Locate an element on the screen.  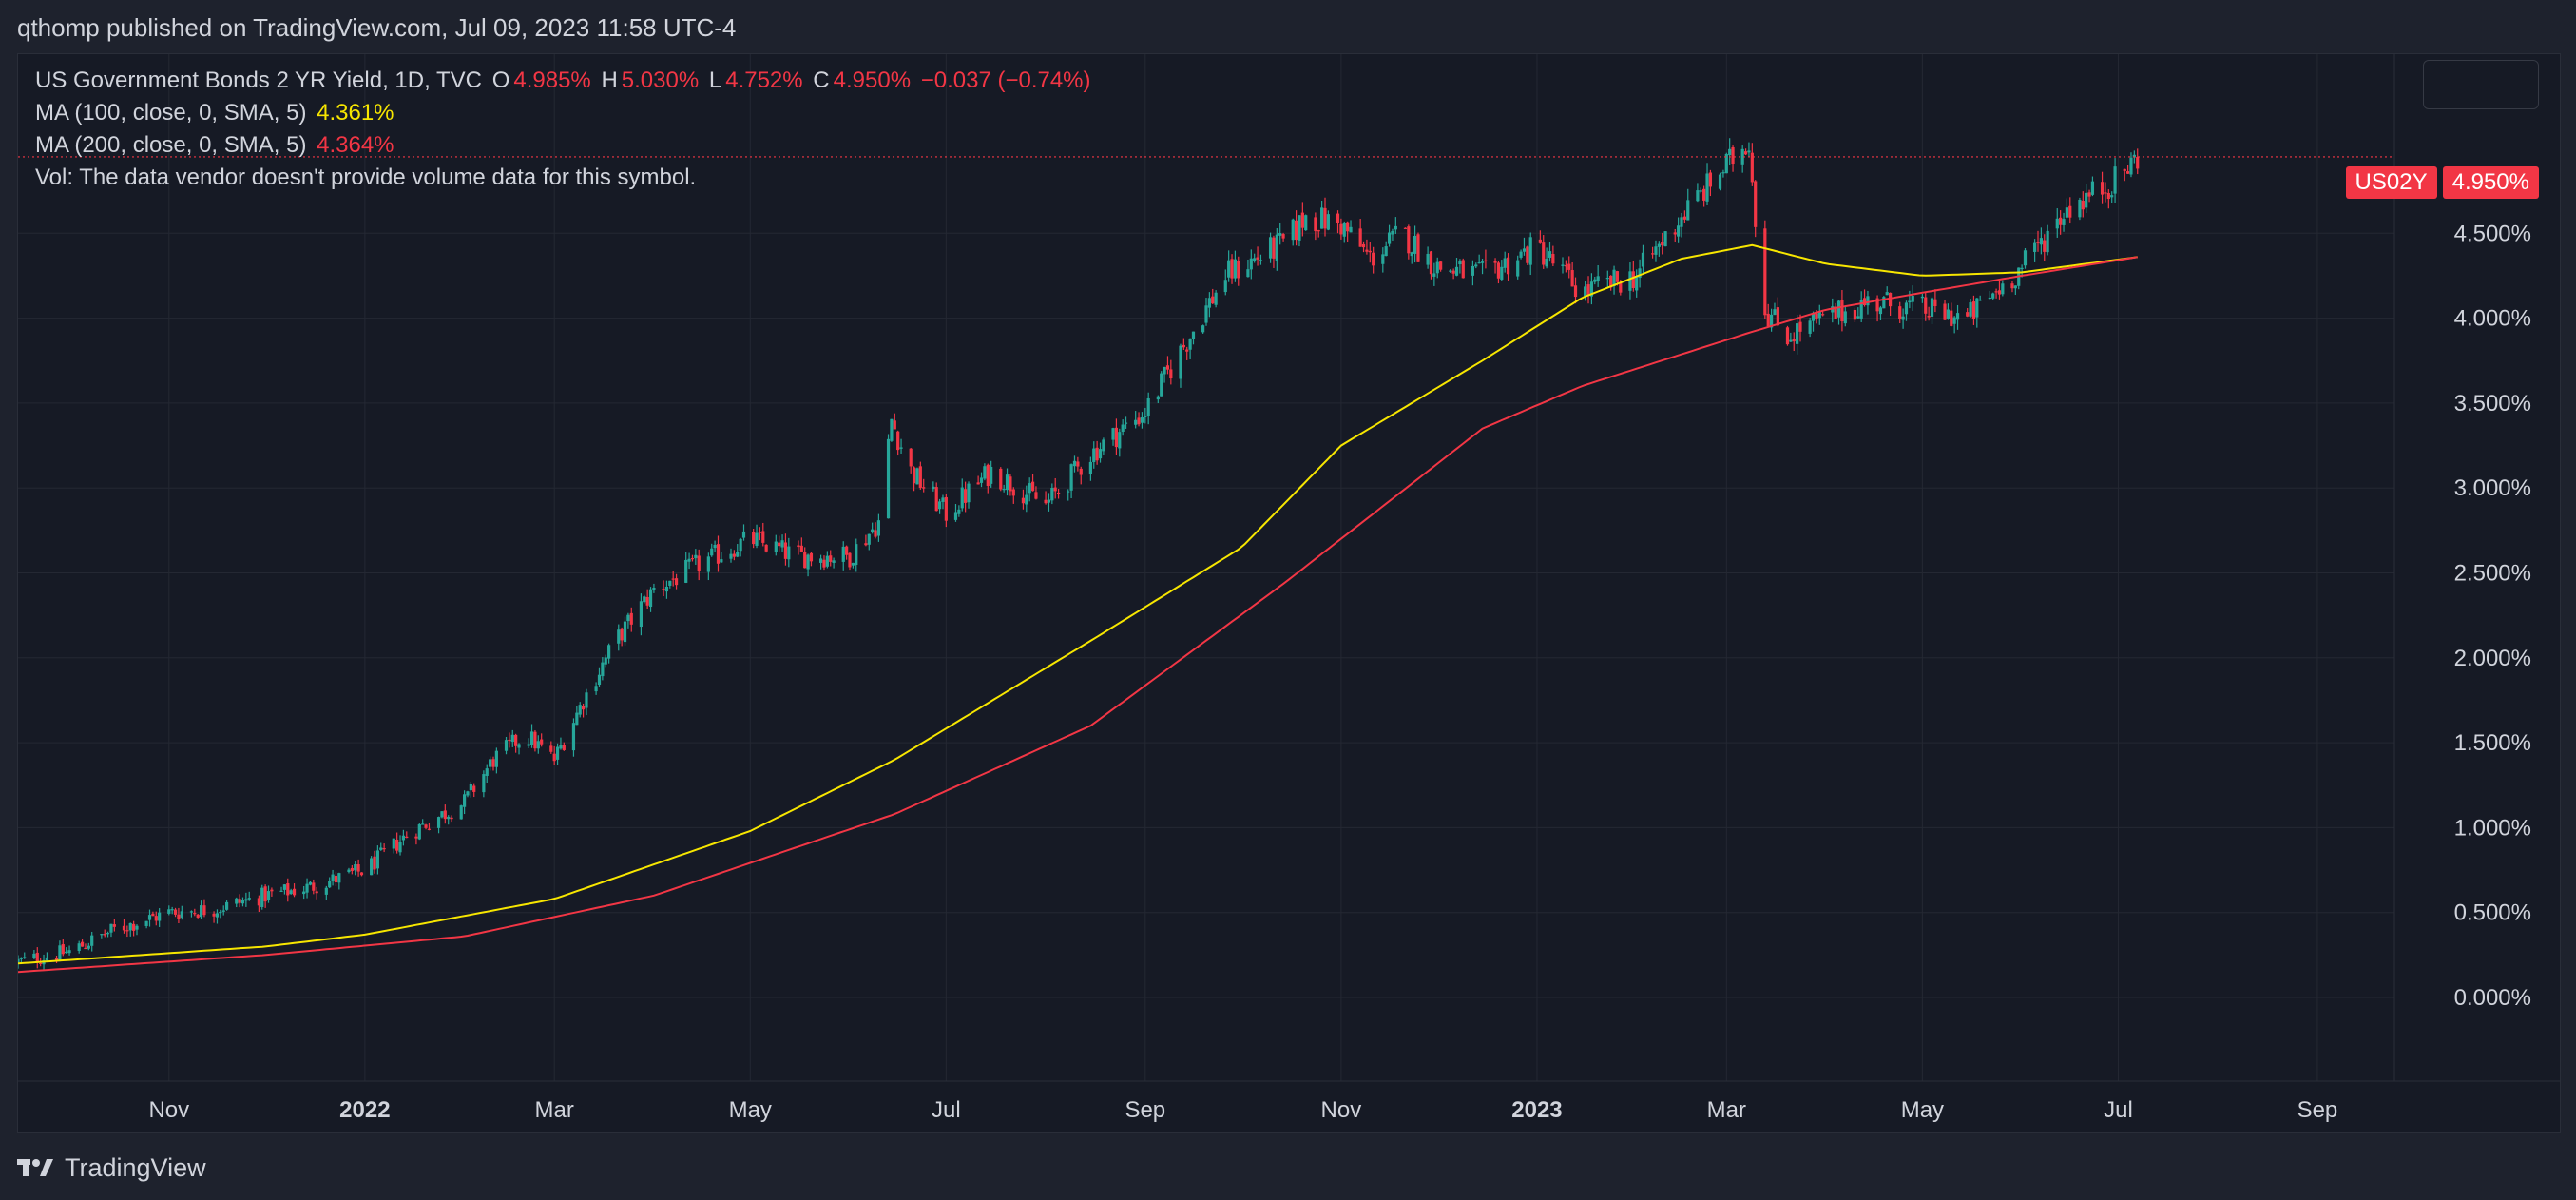
x-tick-label: Jul is located at coordinates (2118, 1110).